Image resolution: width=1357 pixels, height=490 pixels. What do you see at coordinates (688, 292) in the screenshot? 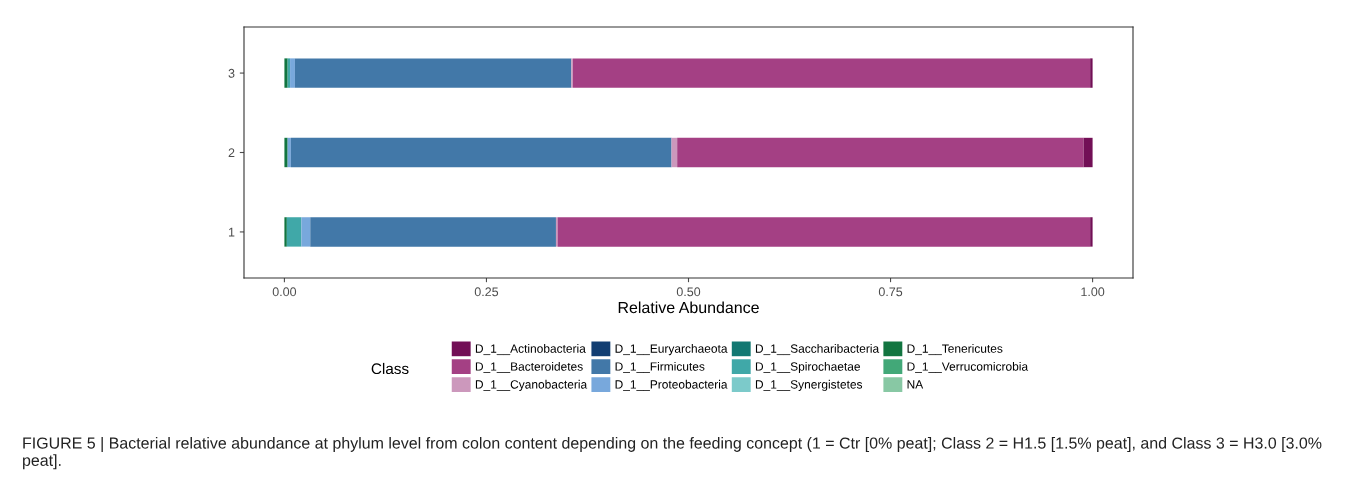
I see `x-tick-label: 0.50` at bounding box center [688, 292].